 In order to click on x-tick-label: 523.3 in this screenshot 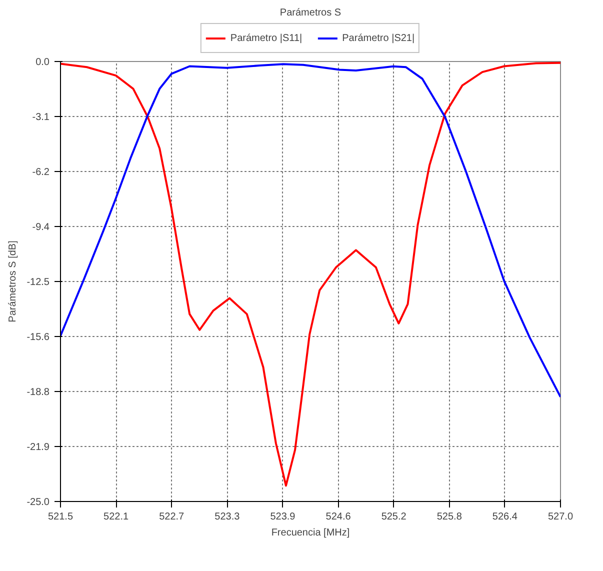, I will do `click(227, 517)`.